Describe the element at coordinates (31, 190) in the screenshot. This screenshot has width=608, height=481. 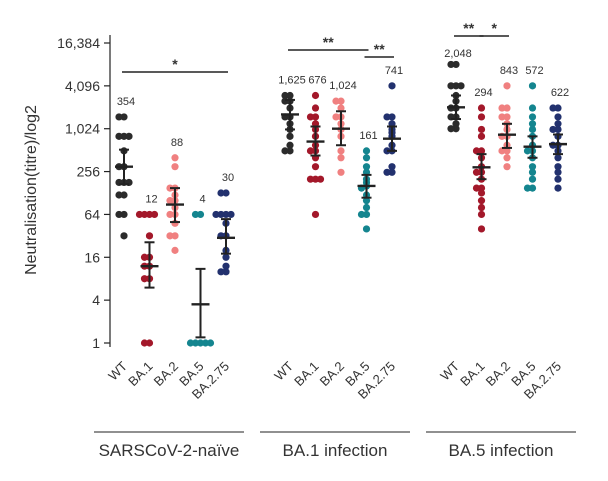
I see `y-axis-label: Neutralisation(titre)/log2` at that location.